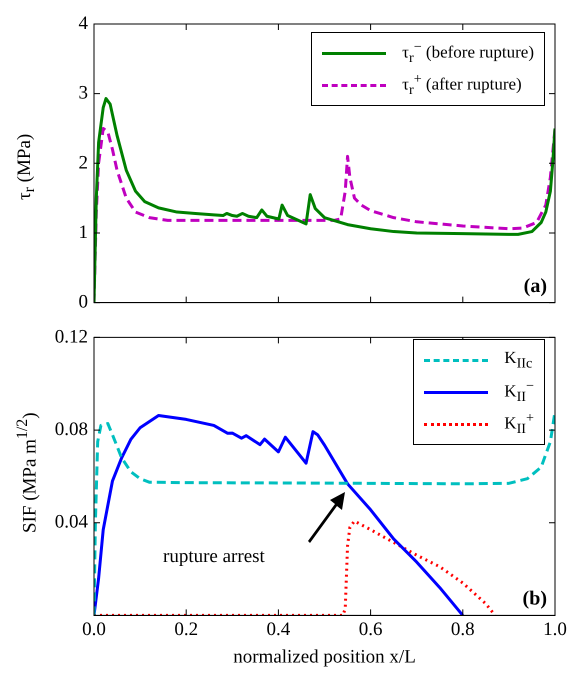 Image resolution: width=571 pixels, height=675 pixels. I want to click on y-tick-label: 0.04, so click(71, 522).